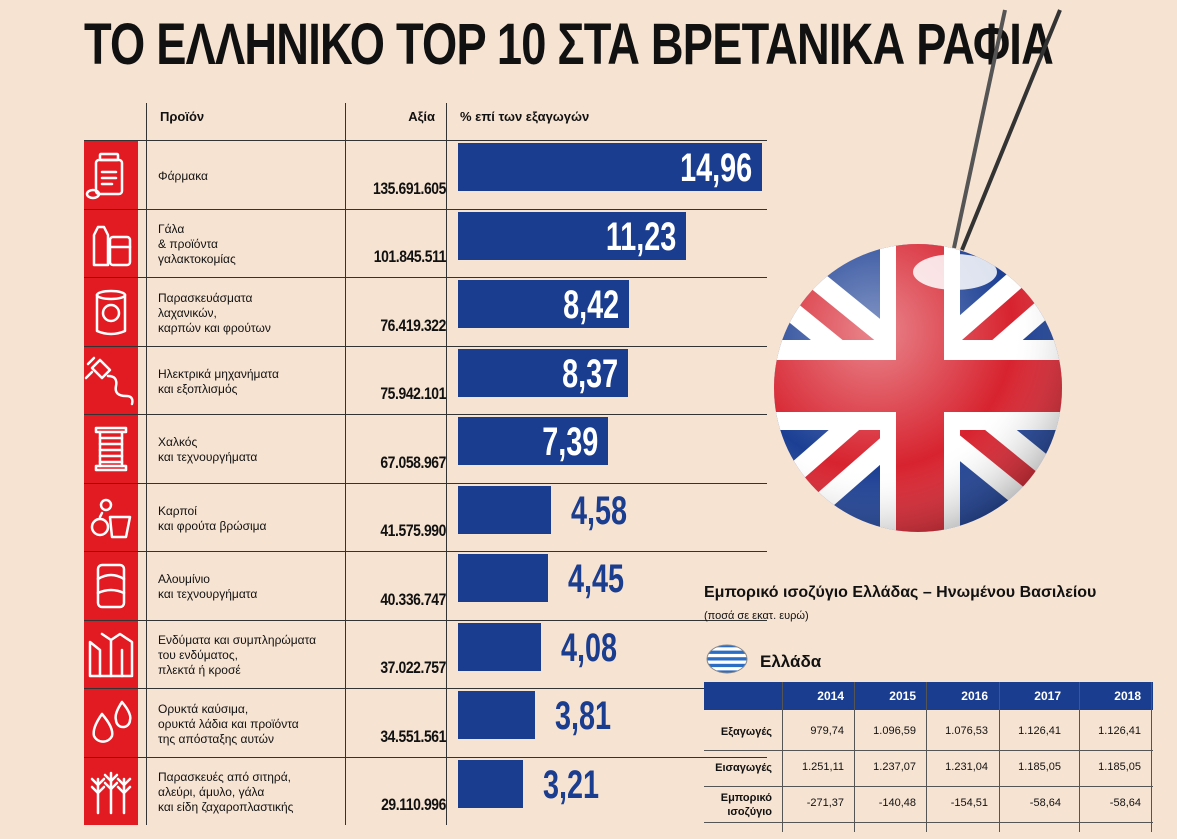  I want to click on country-label: Ελλάδα, so click(791, 661).